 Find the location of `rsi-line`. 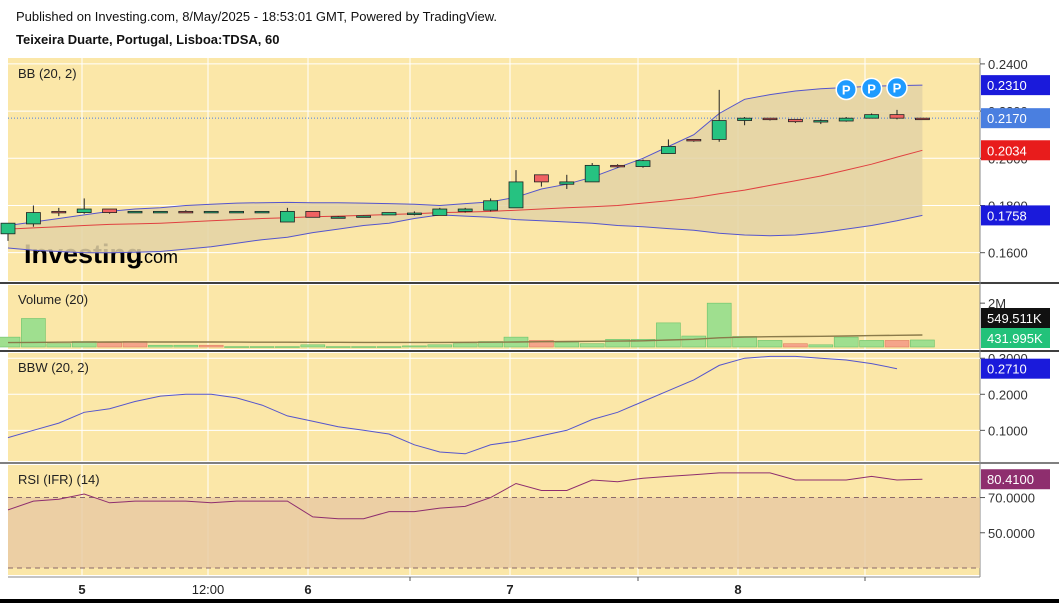

rsi-line is located at coordinates (465, 496).